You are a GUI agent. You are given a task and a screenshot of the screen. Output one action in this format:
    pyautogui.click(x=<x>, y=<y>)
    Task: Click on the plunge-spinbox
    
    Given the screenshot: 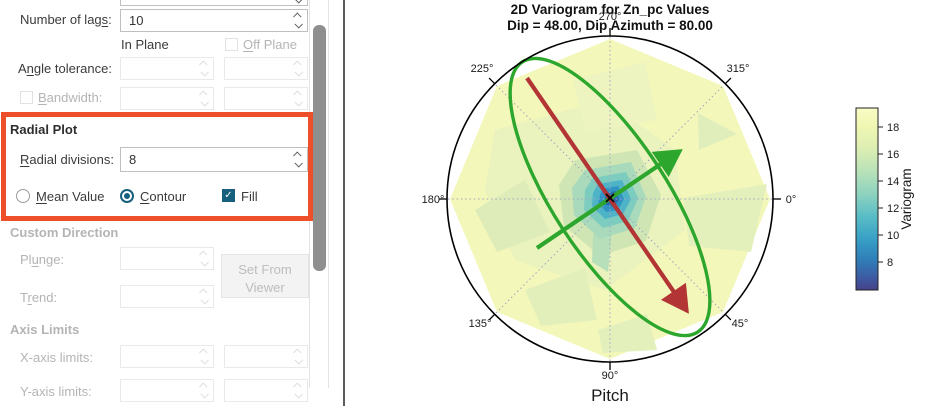 What is the action you would take?
    pyautogui.click(x=167, y=258)
    